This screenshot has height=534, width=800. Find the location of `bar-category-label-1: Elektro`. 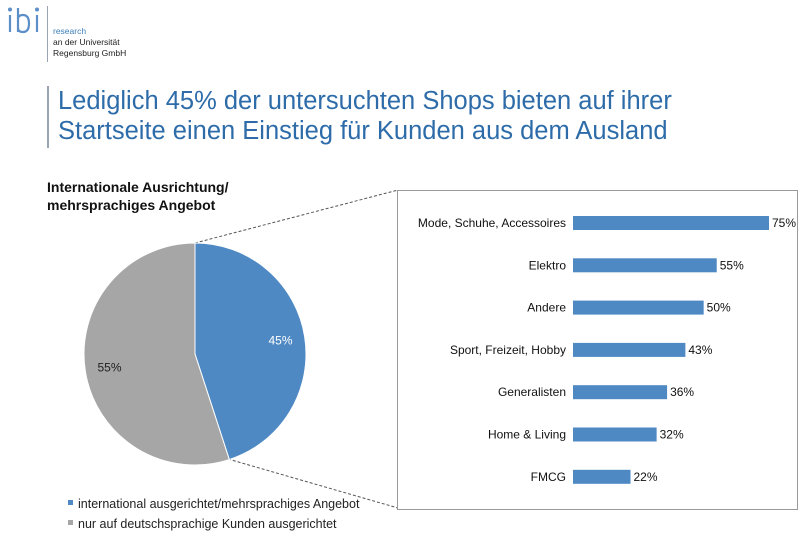

bar-category-label-1: Elektro is located at coordinates (548, 265).